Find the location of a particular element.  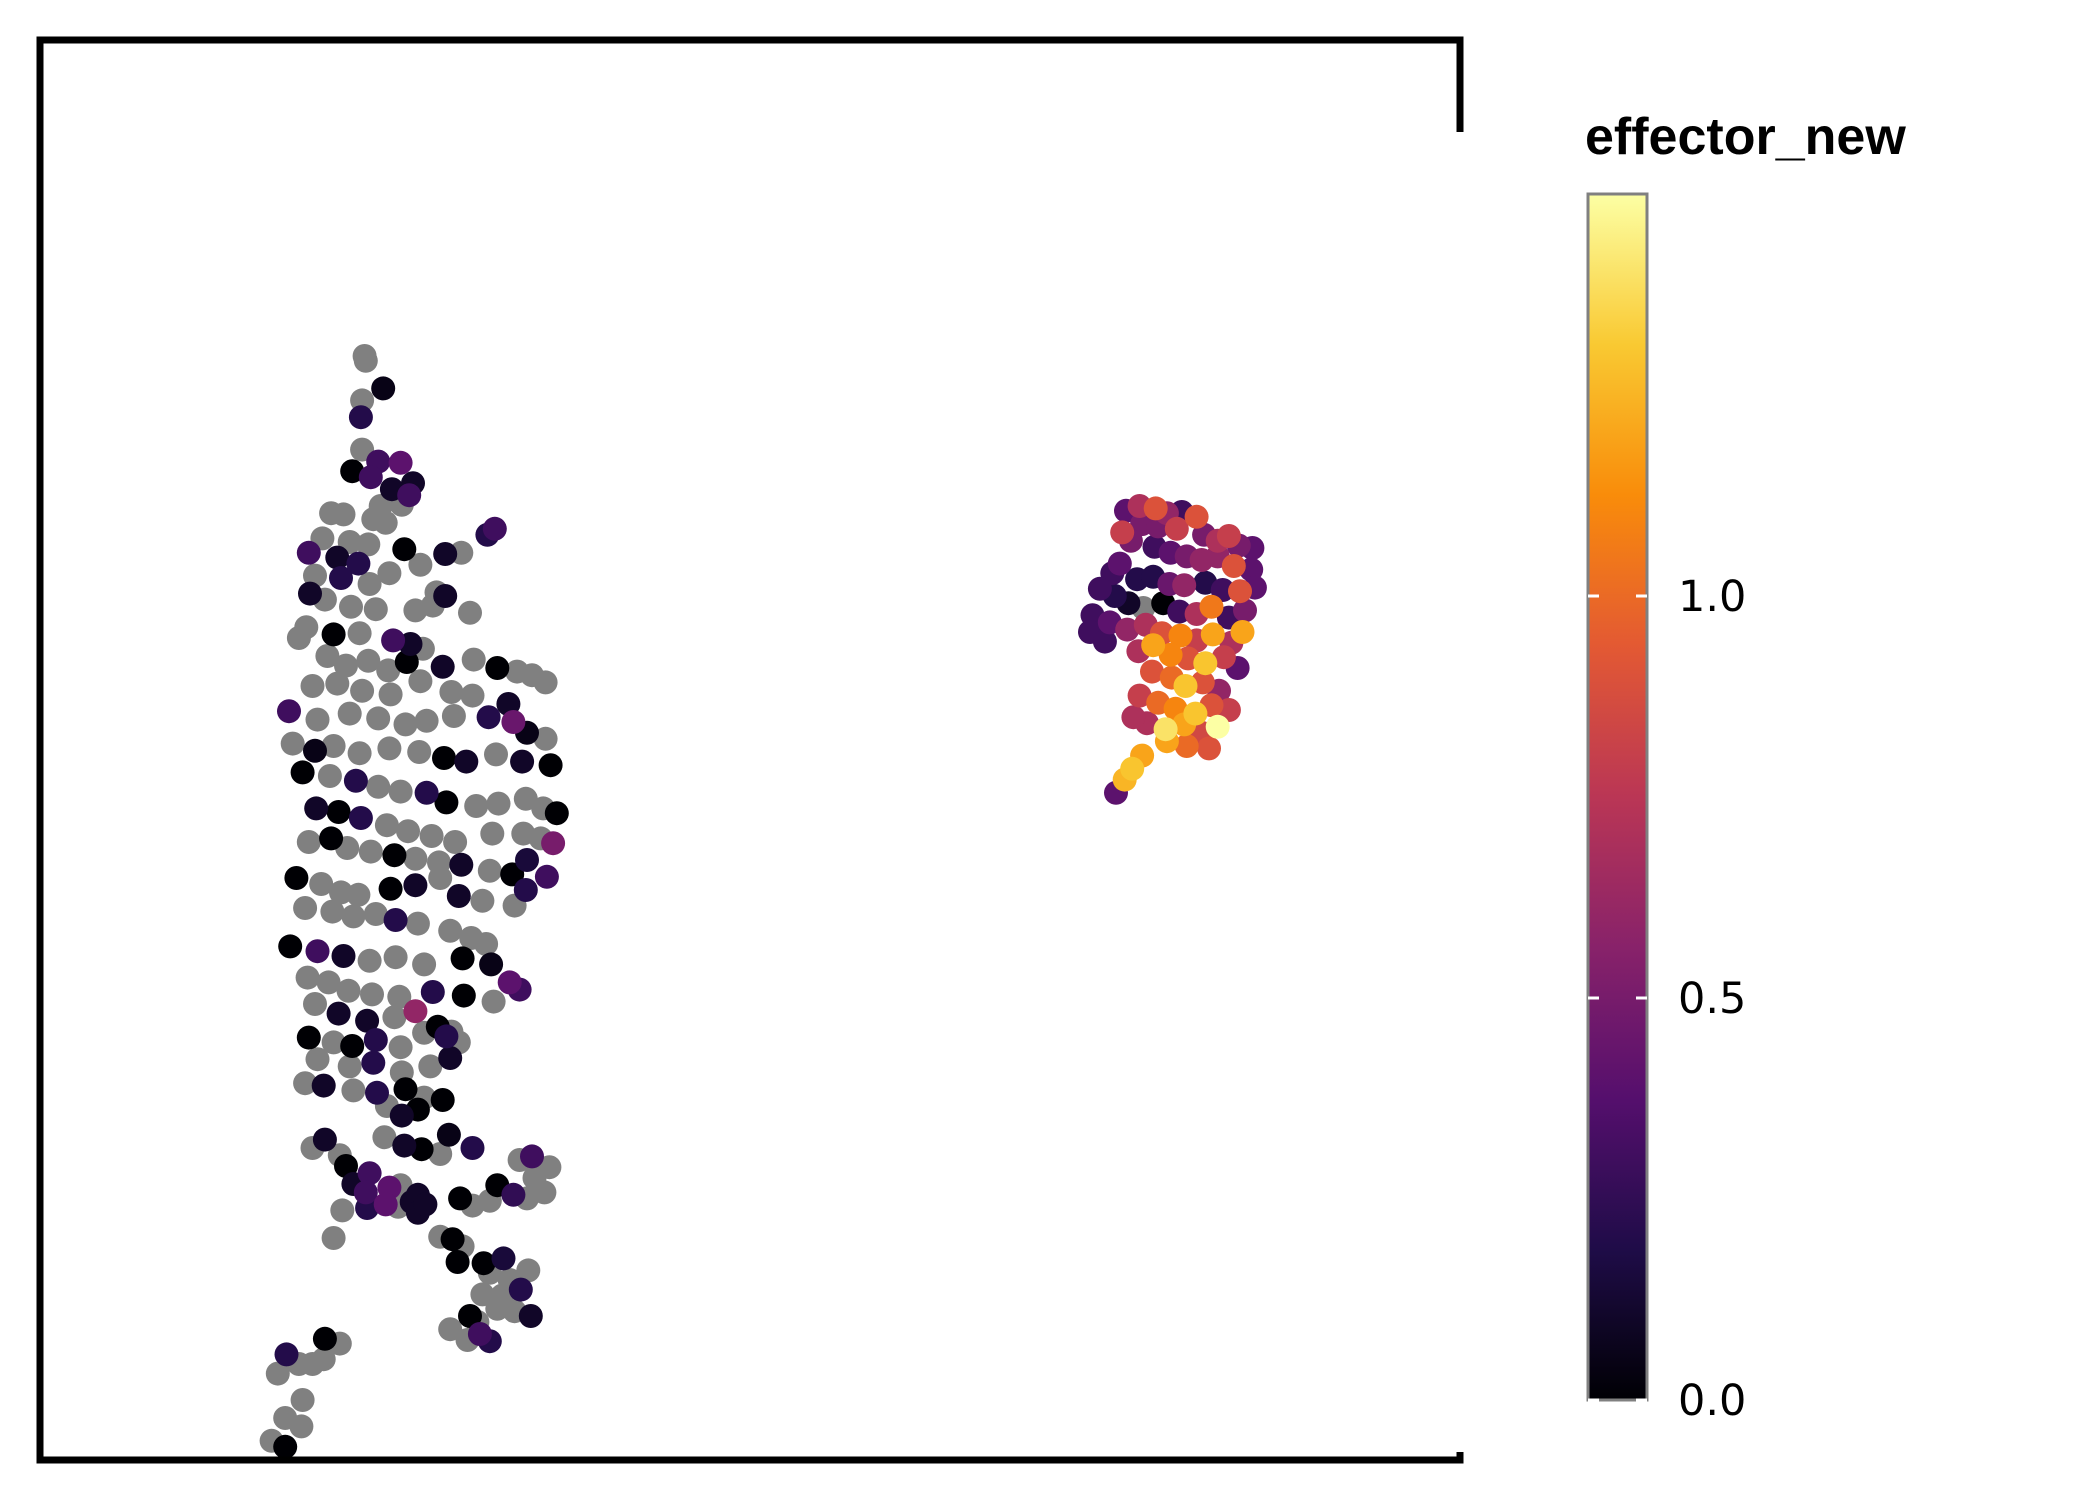

colorbar-ticks: 0.0 0.5 1.0 is located at coordinates (1667, 999).